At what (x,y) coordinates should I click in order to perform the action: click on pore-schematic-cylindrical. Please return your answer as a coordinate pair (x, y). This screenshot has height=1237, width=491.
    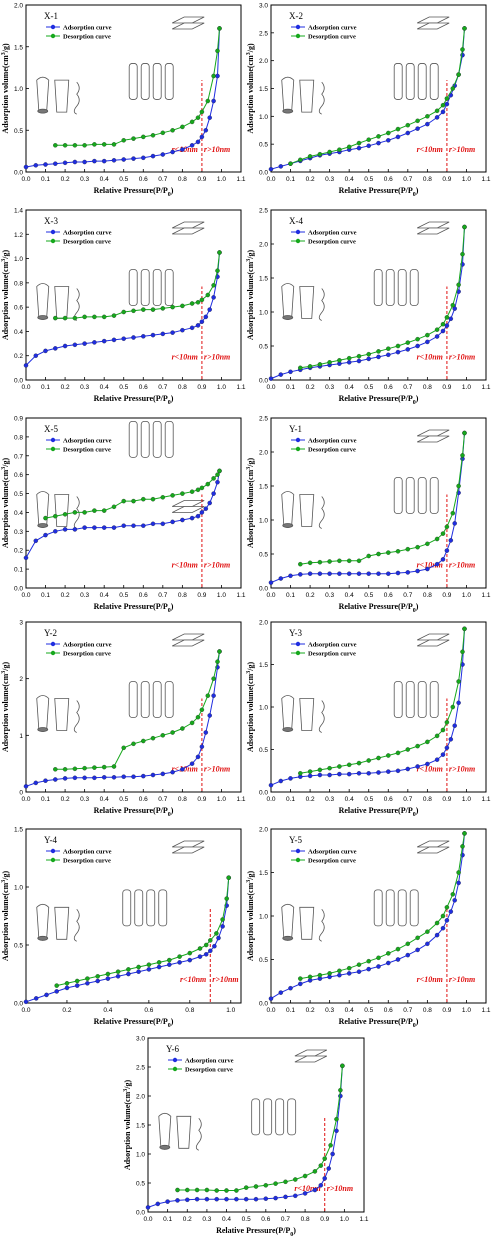
    Looking at the image, I should click on (396, 908).